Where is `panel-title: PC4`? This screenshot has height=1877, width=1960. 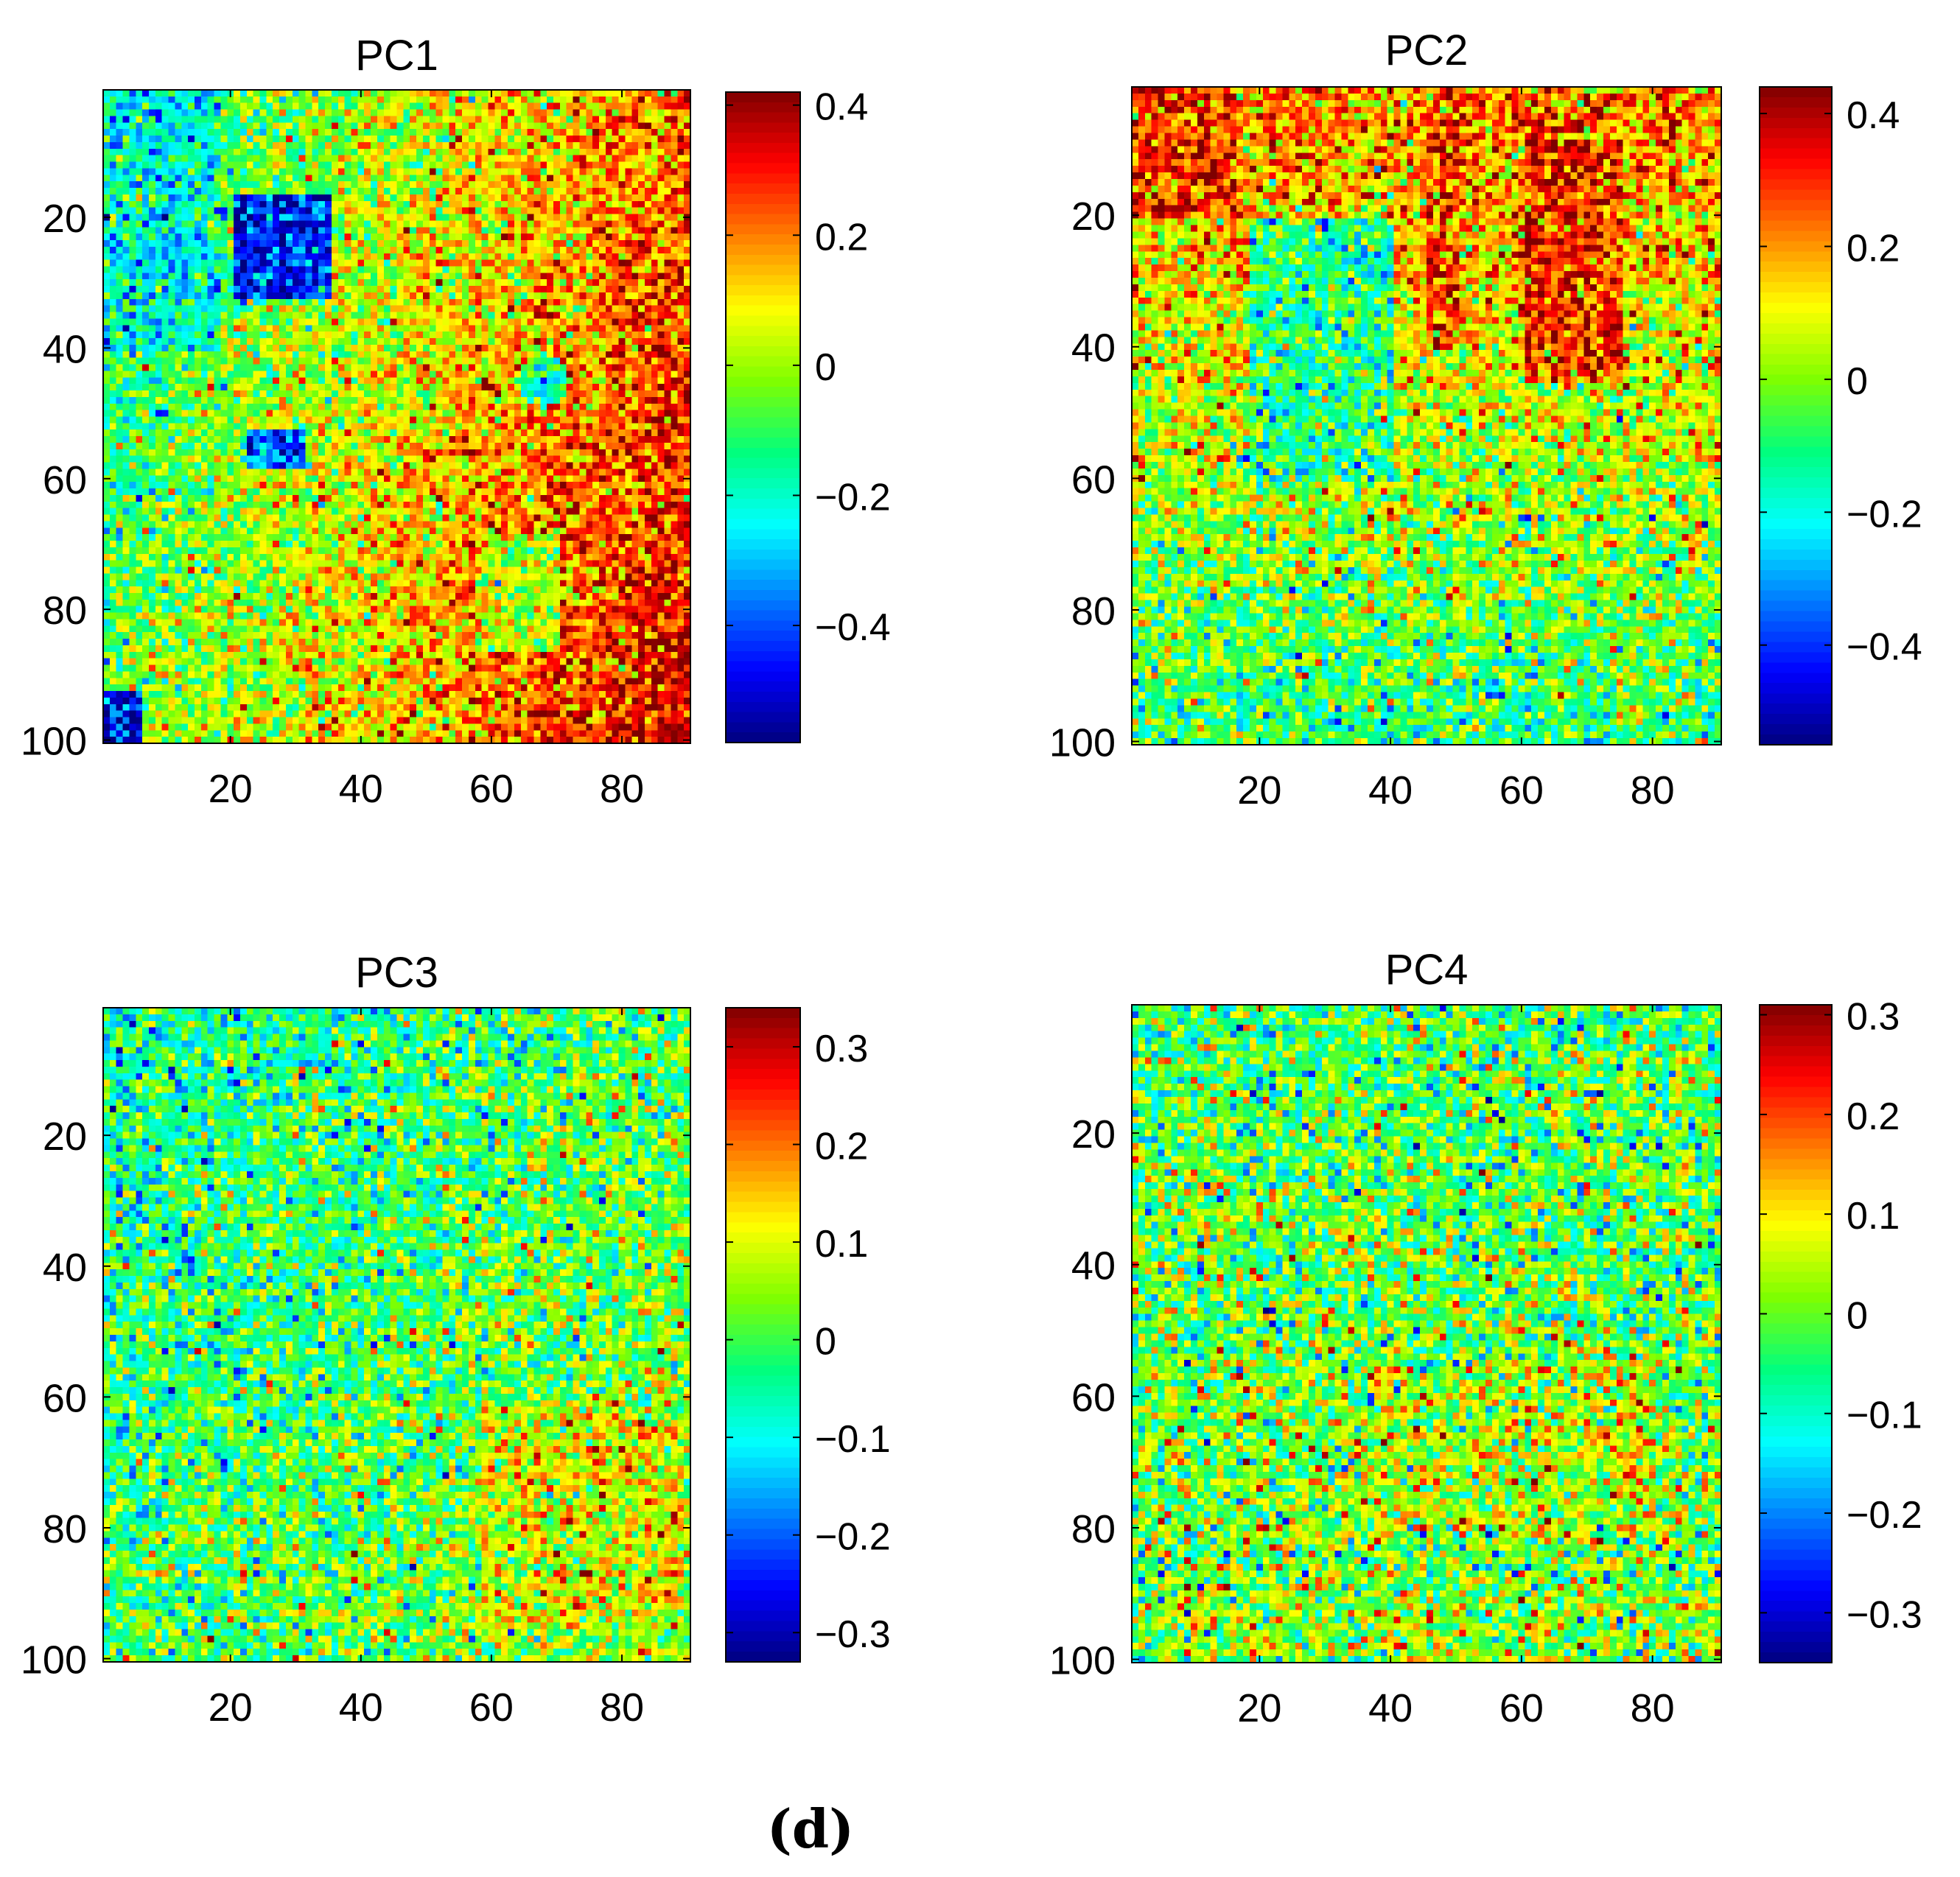 panel-title: PC4 is located at coordinates (1427, 970).